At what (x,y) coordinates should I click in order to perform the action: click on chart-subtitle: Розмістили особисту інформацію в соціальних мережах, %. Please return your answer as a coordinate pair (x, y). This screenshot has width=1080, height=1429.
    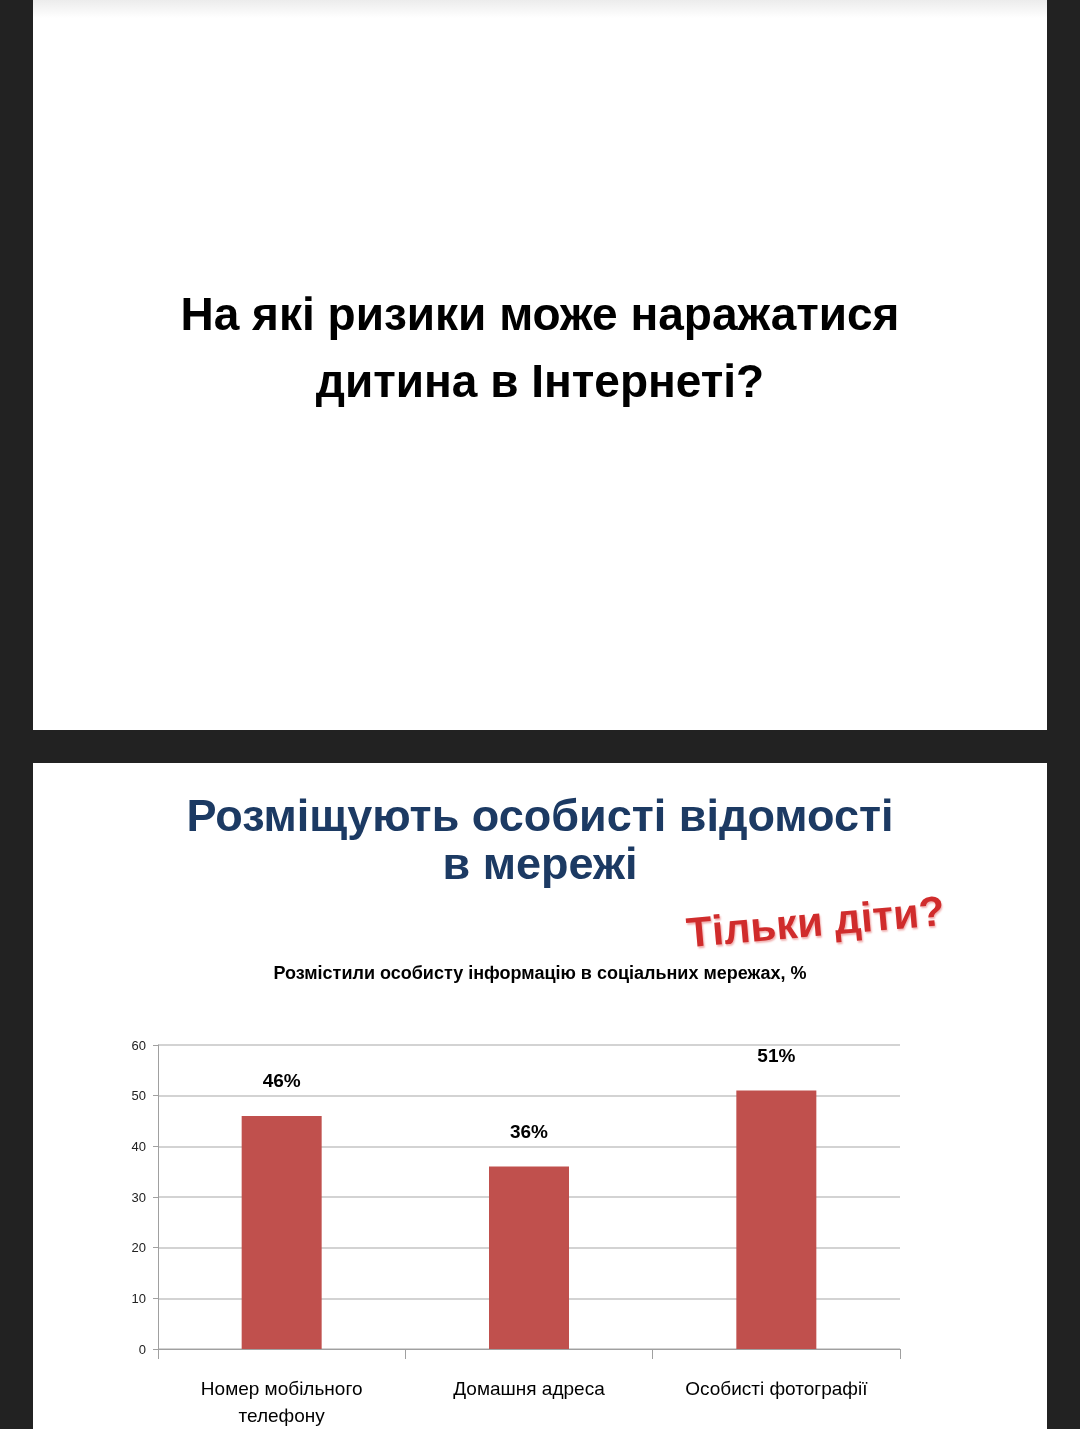
    Looking at the image, I should click on (540, 973).